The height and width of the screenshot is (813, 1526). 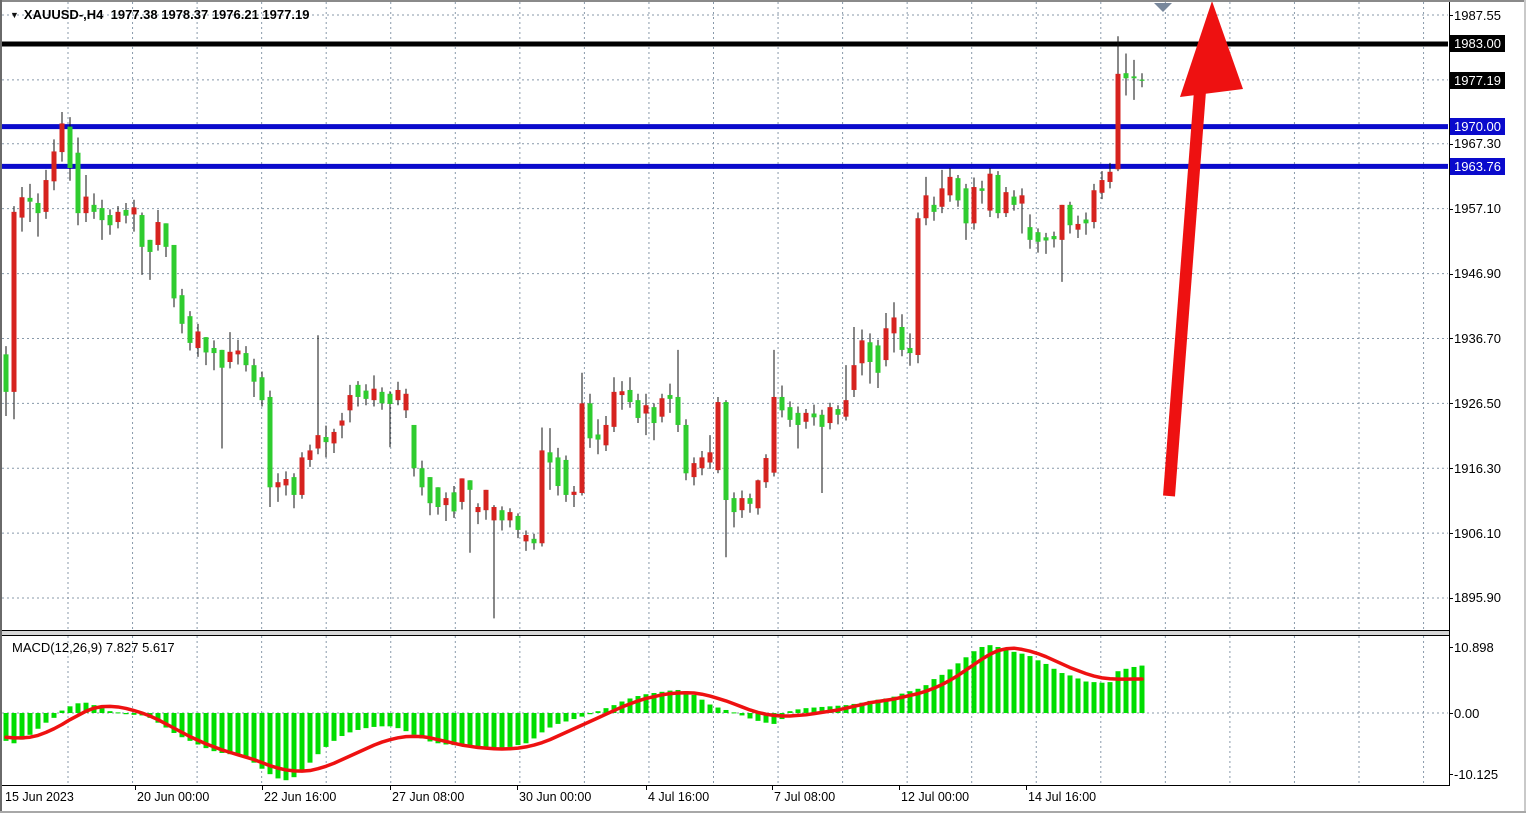 What do you see at coordinates (210, 14) in the screenshot?
I see `chart-ohlc-values: 1977.38 1978.37 1976.21 1977.19` at bounding box center [210, 14].